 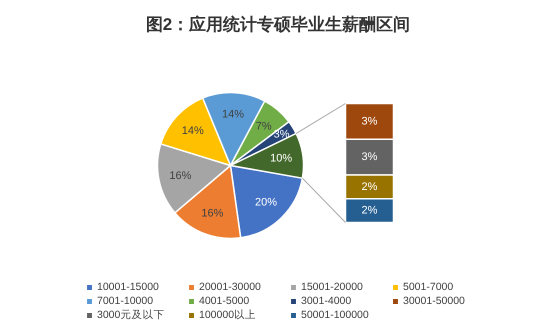 I want to click on legend-label: 3000元及以下, so click(x=131, y=315).